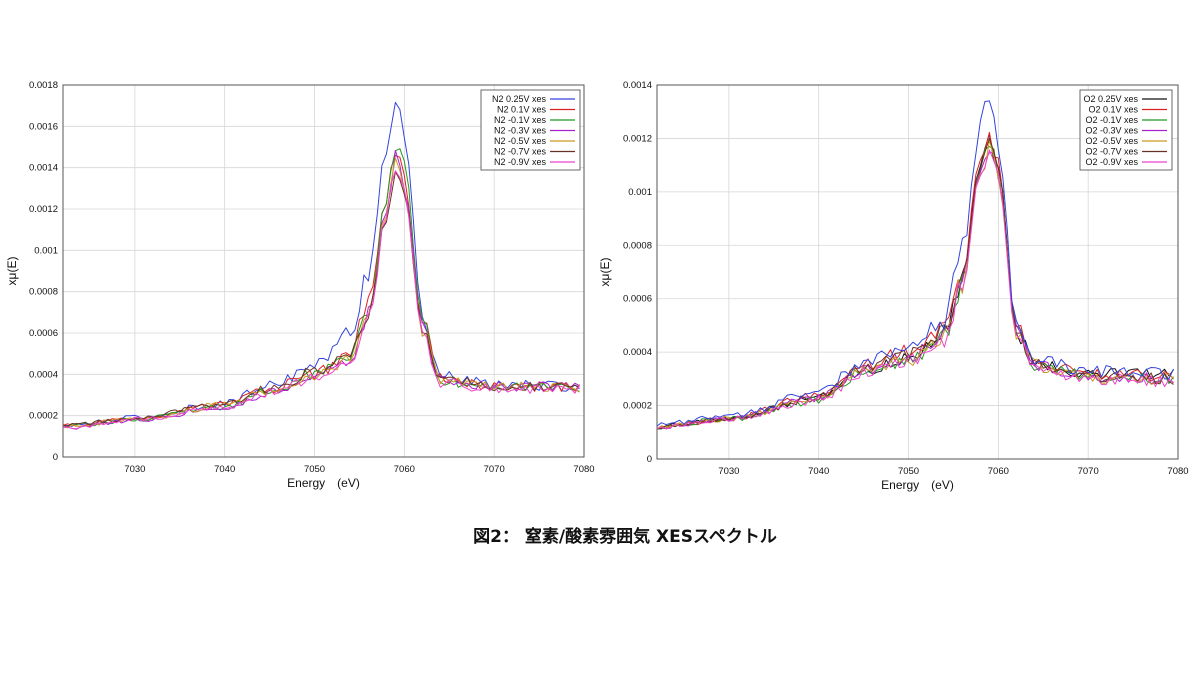 The width and height of the screenshot is (1200, 675). I want to click on figure-caption: 図2： 窒素/酸素雰囲気 XESスペクトル, so click(625, 536).